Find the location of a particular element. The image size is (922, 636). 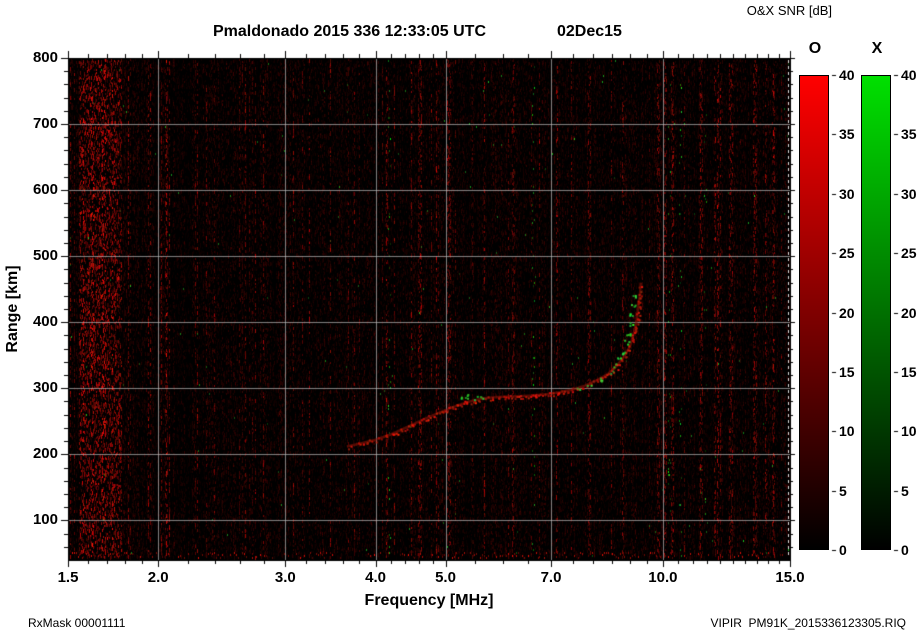

y-axis-label: Range [km] is located at coordinates (12, 309).